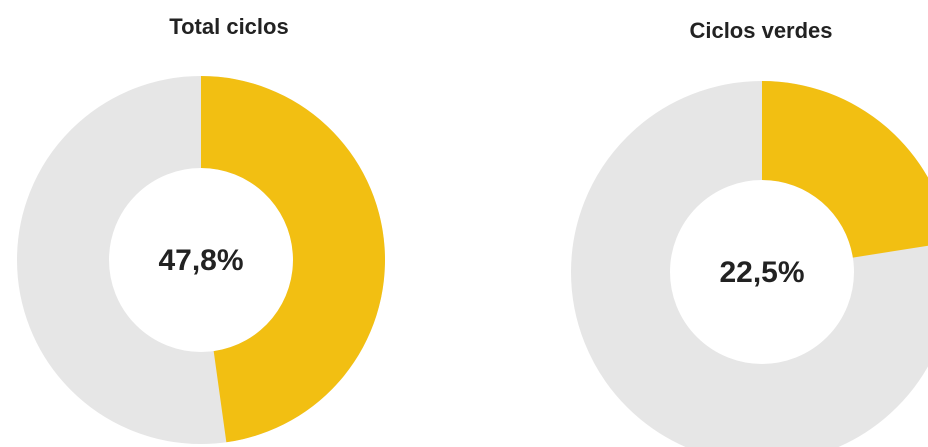  What do you see at coordinates (761, 272) in the screenshot?
I see `center-label: 22,5%` at bounding box center [761, 272].